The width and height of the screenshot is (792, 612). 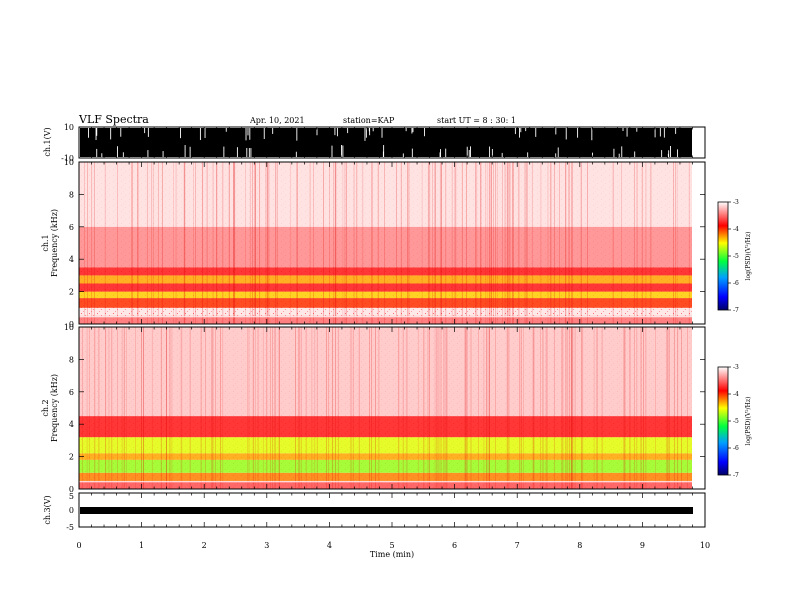 I want to click on ch3-waveform-ylabel: ch.3(V), so click(x=47, y=509).